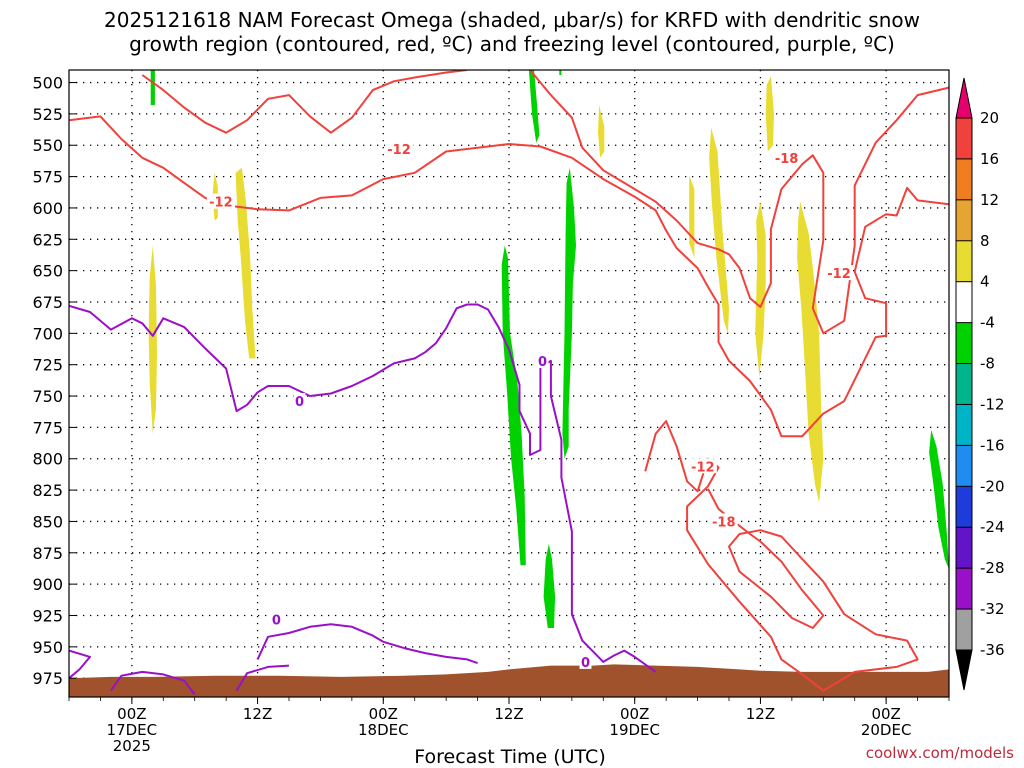 The width and height of the screenshot is (1024, 768). What do you see at coordinates (992, 527) in the screenshot?
I see `colorbar-label: -24` at bounding box center [992, 527].